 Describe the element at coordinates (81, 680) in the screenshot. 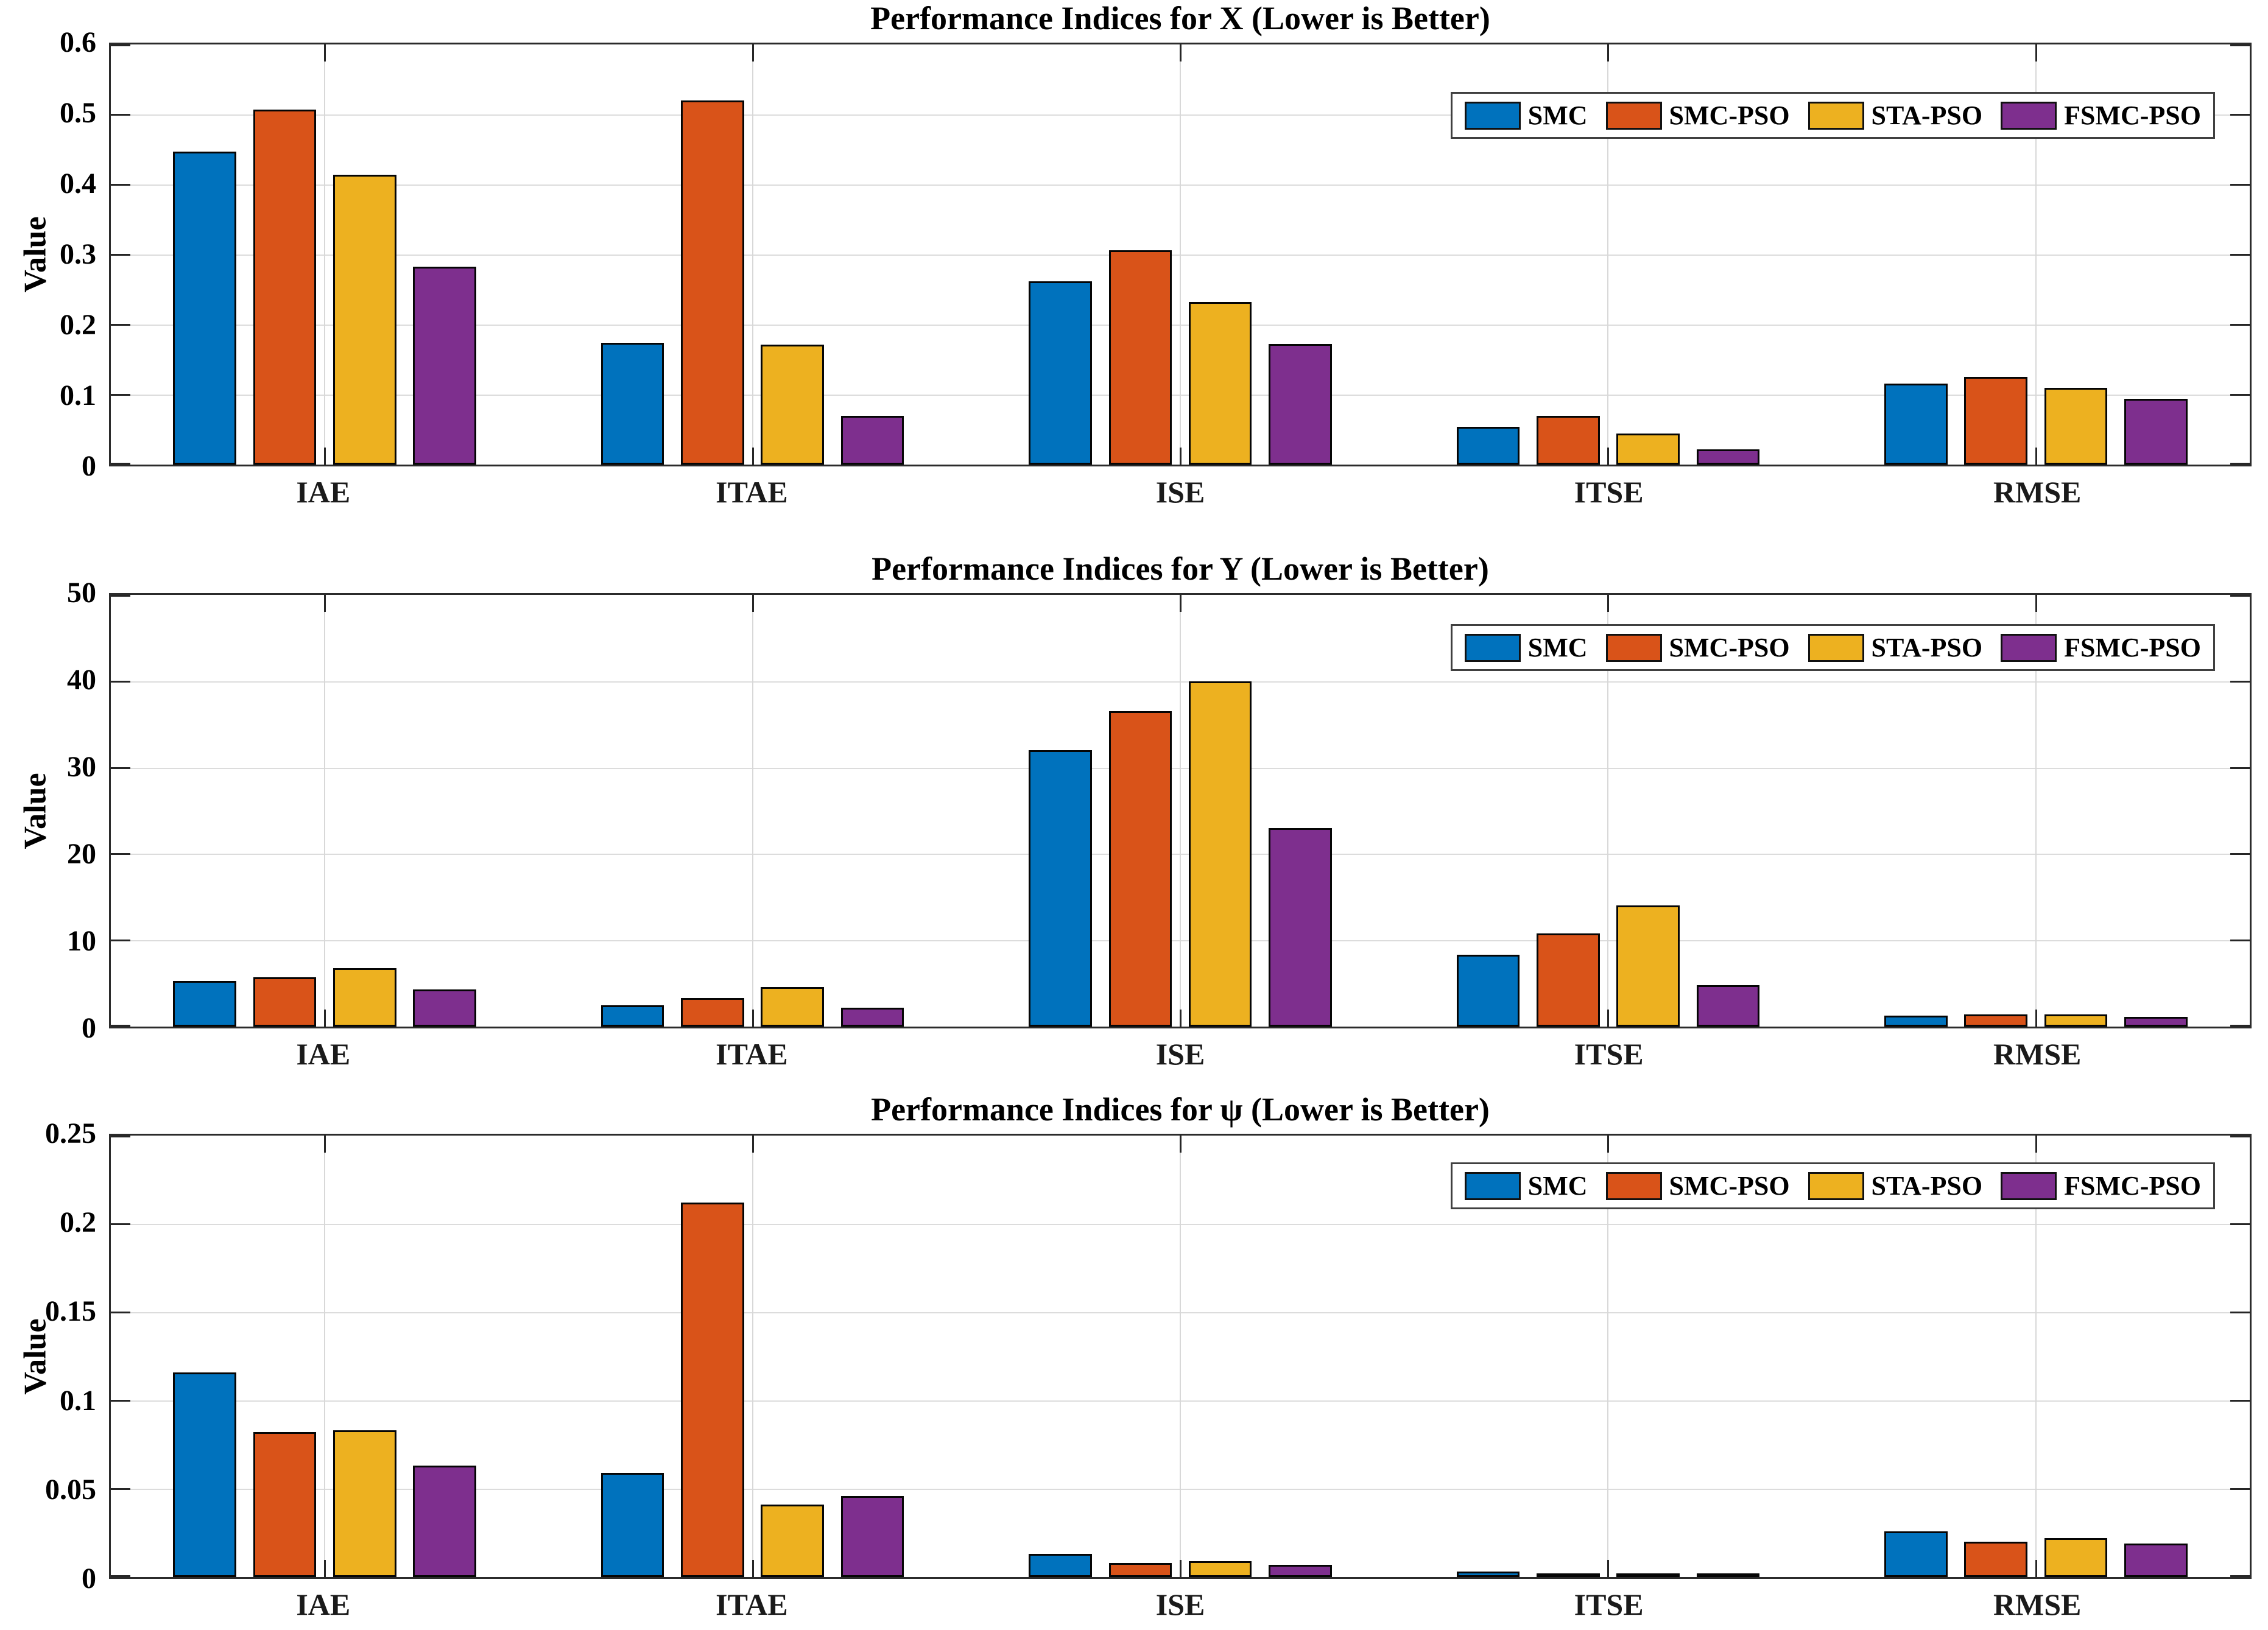

I see `y-tick-label: 40` at that location.